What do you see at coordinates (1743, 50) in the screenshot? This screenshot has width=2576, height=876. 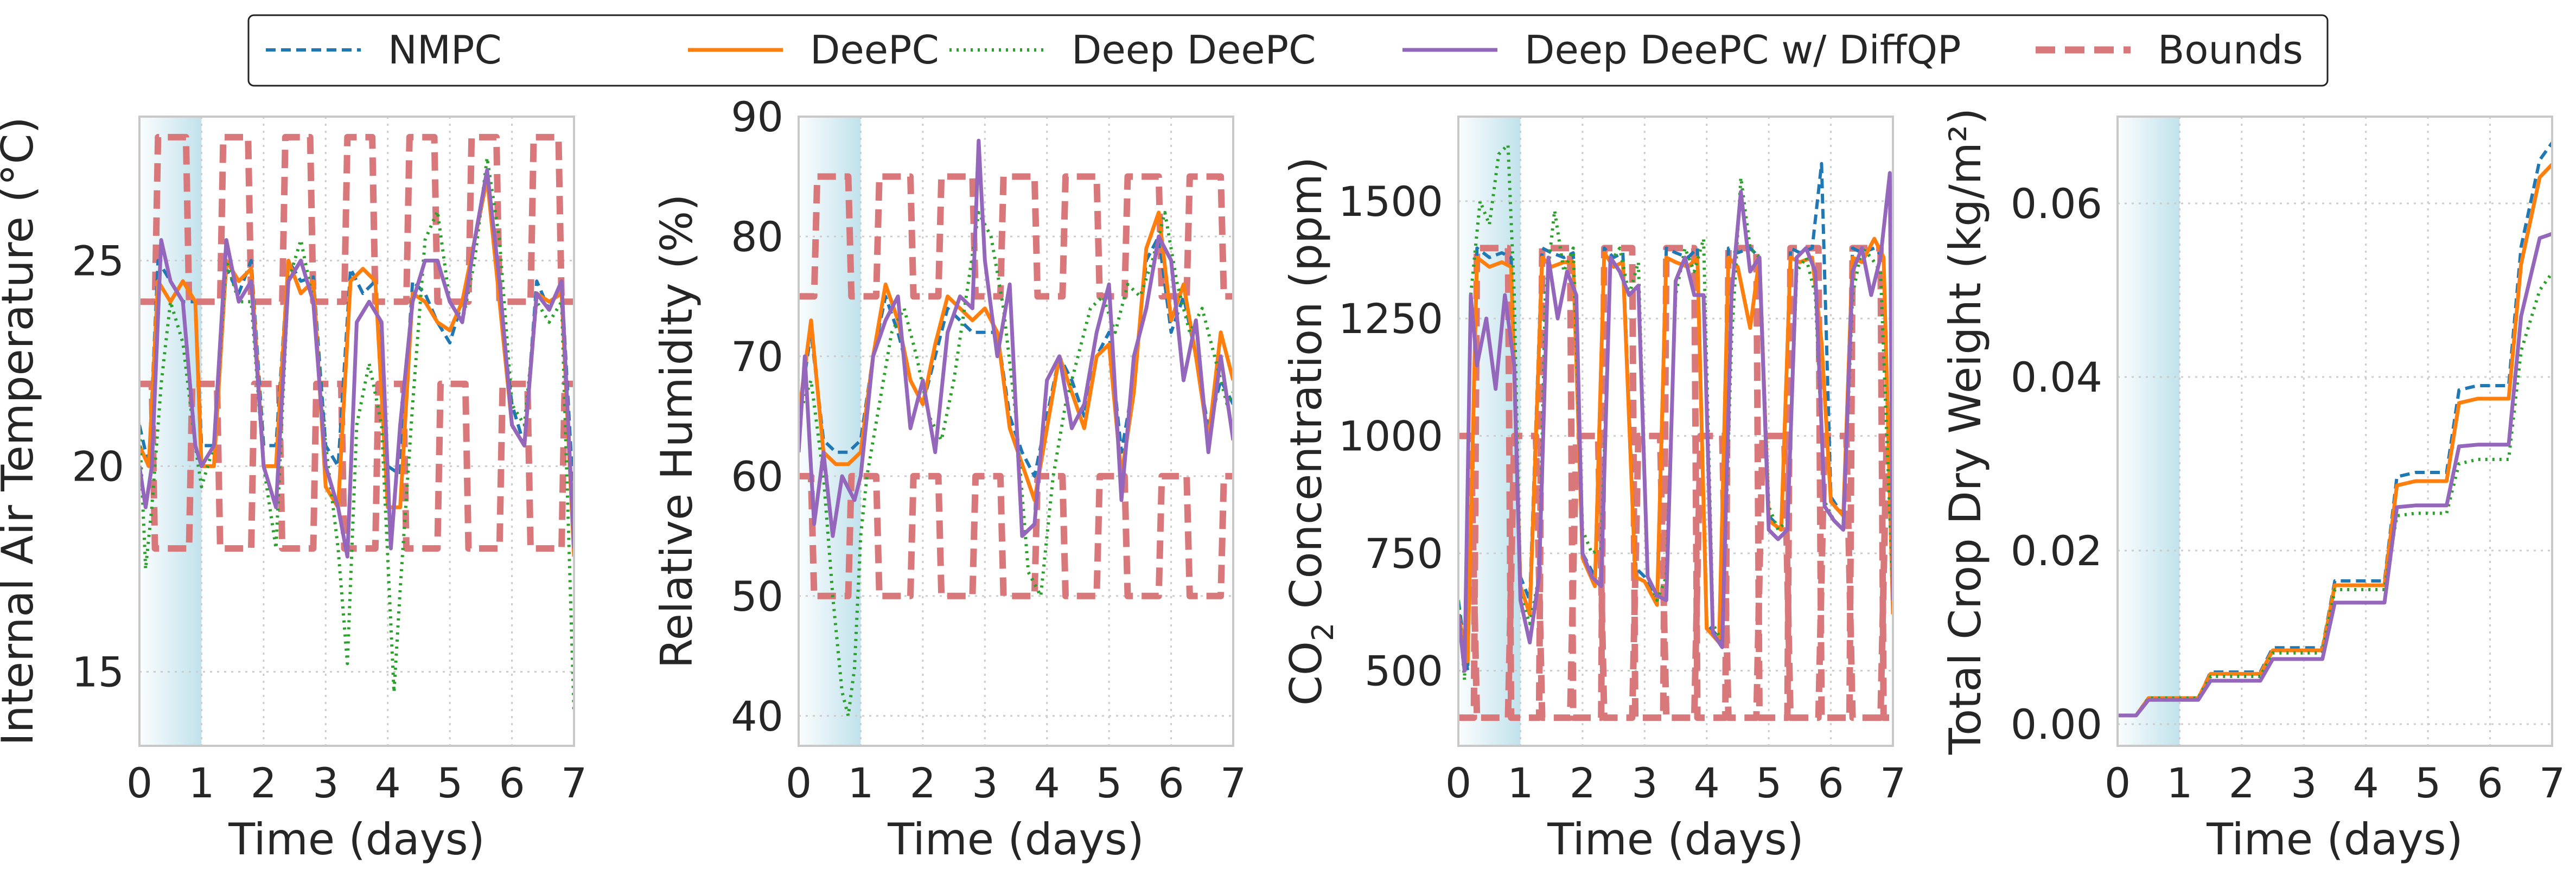 I see `legend-label-3: Deep DeePC w/ DiffQP` at bounding box center [1743, 50].